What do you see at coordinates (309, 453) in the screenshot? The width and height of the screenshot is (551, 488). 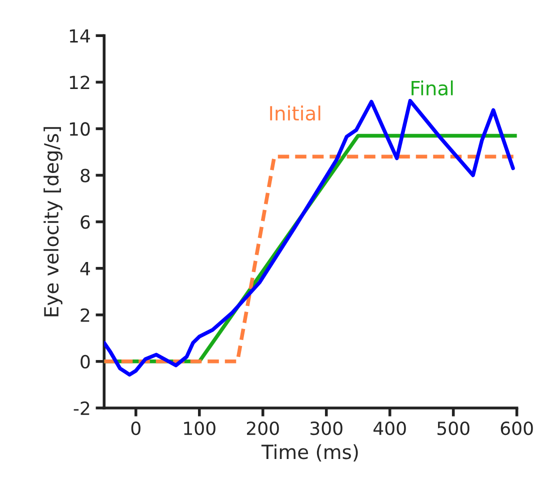 I see `x-axis-title: Time (ms)` at bounding box center [309, 453].